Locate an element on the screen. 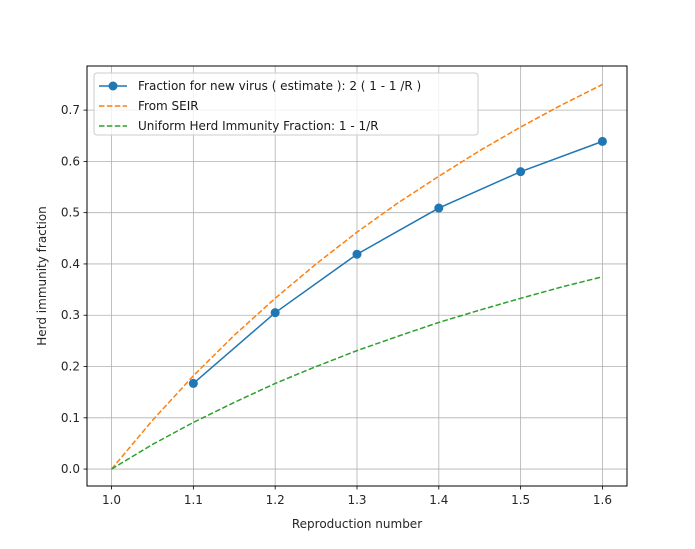 The width and height of the screenshot is (695, 549). y-tick-label: 0.2 is located at coordinates (70, 367).